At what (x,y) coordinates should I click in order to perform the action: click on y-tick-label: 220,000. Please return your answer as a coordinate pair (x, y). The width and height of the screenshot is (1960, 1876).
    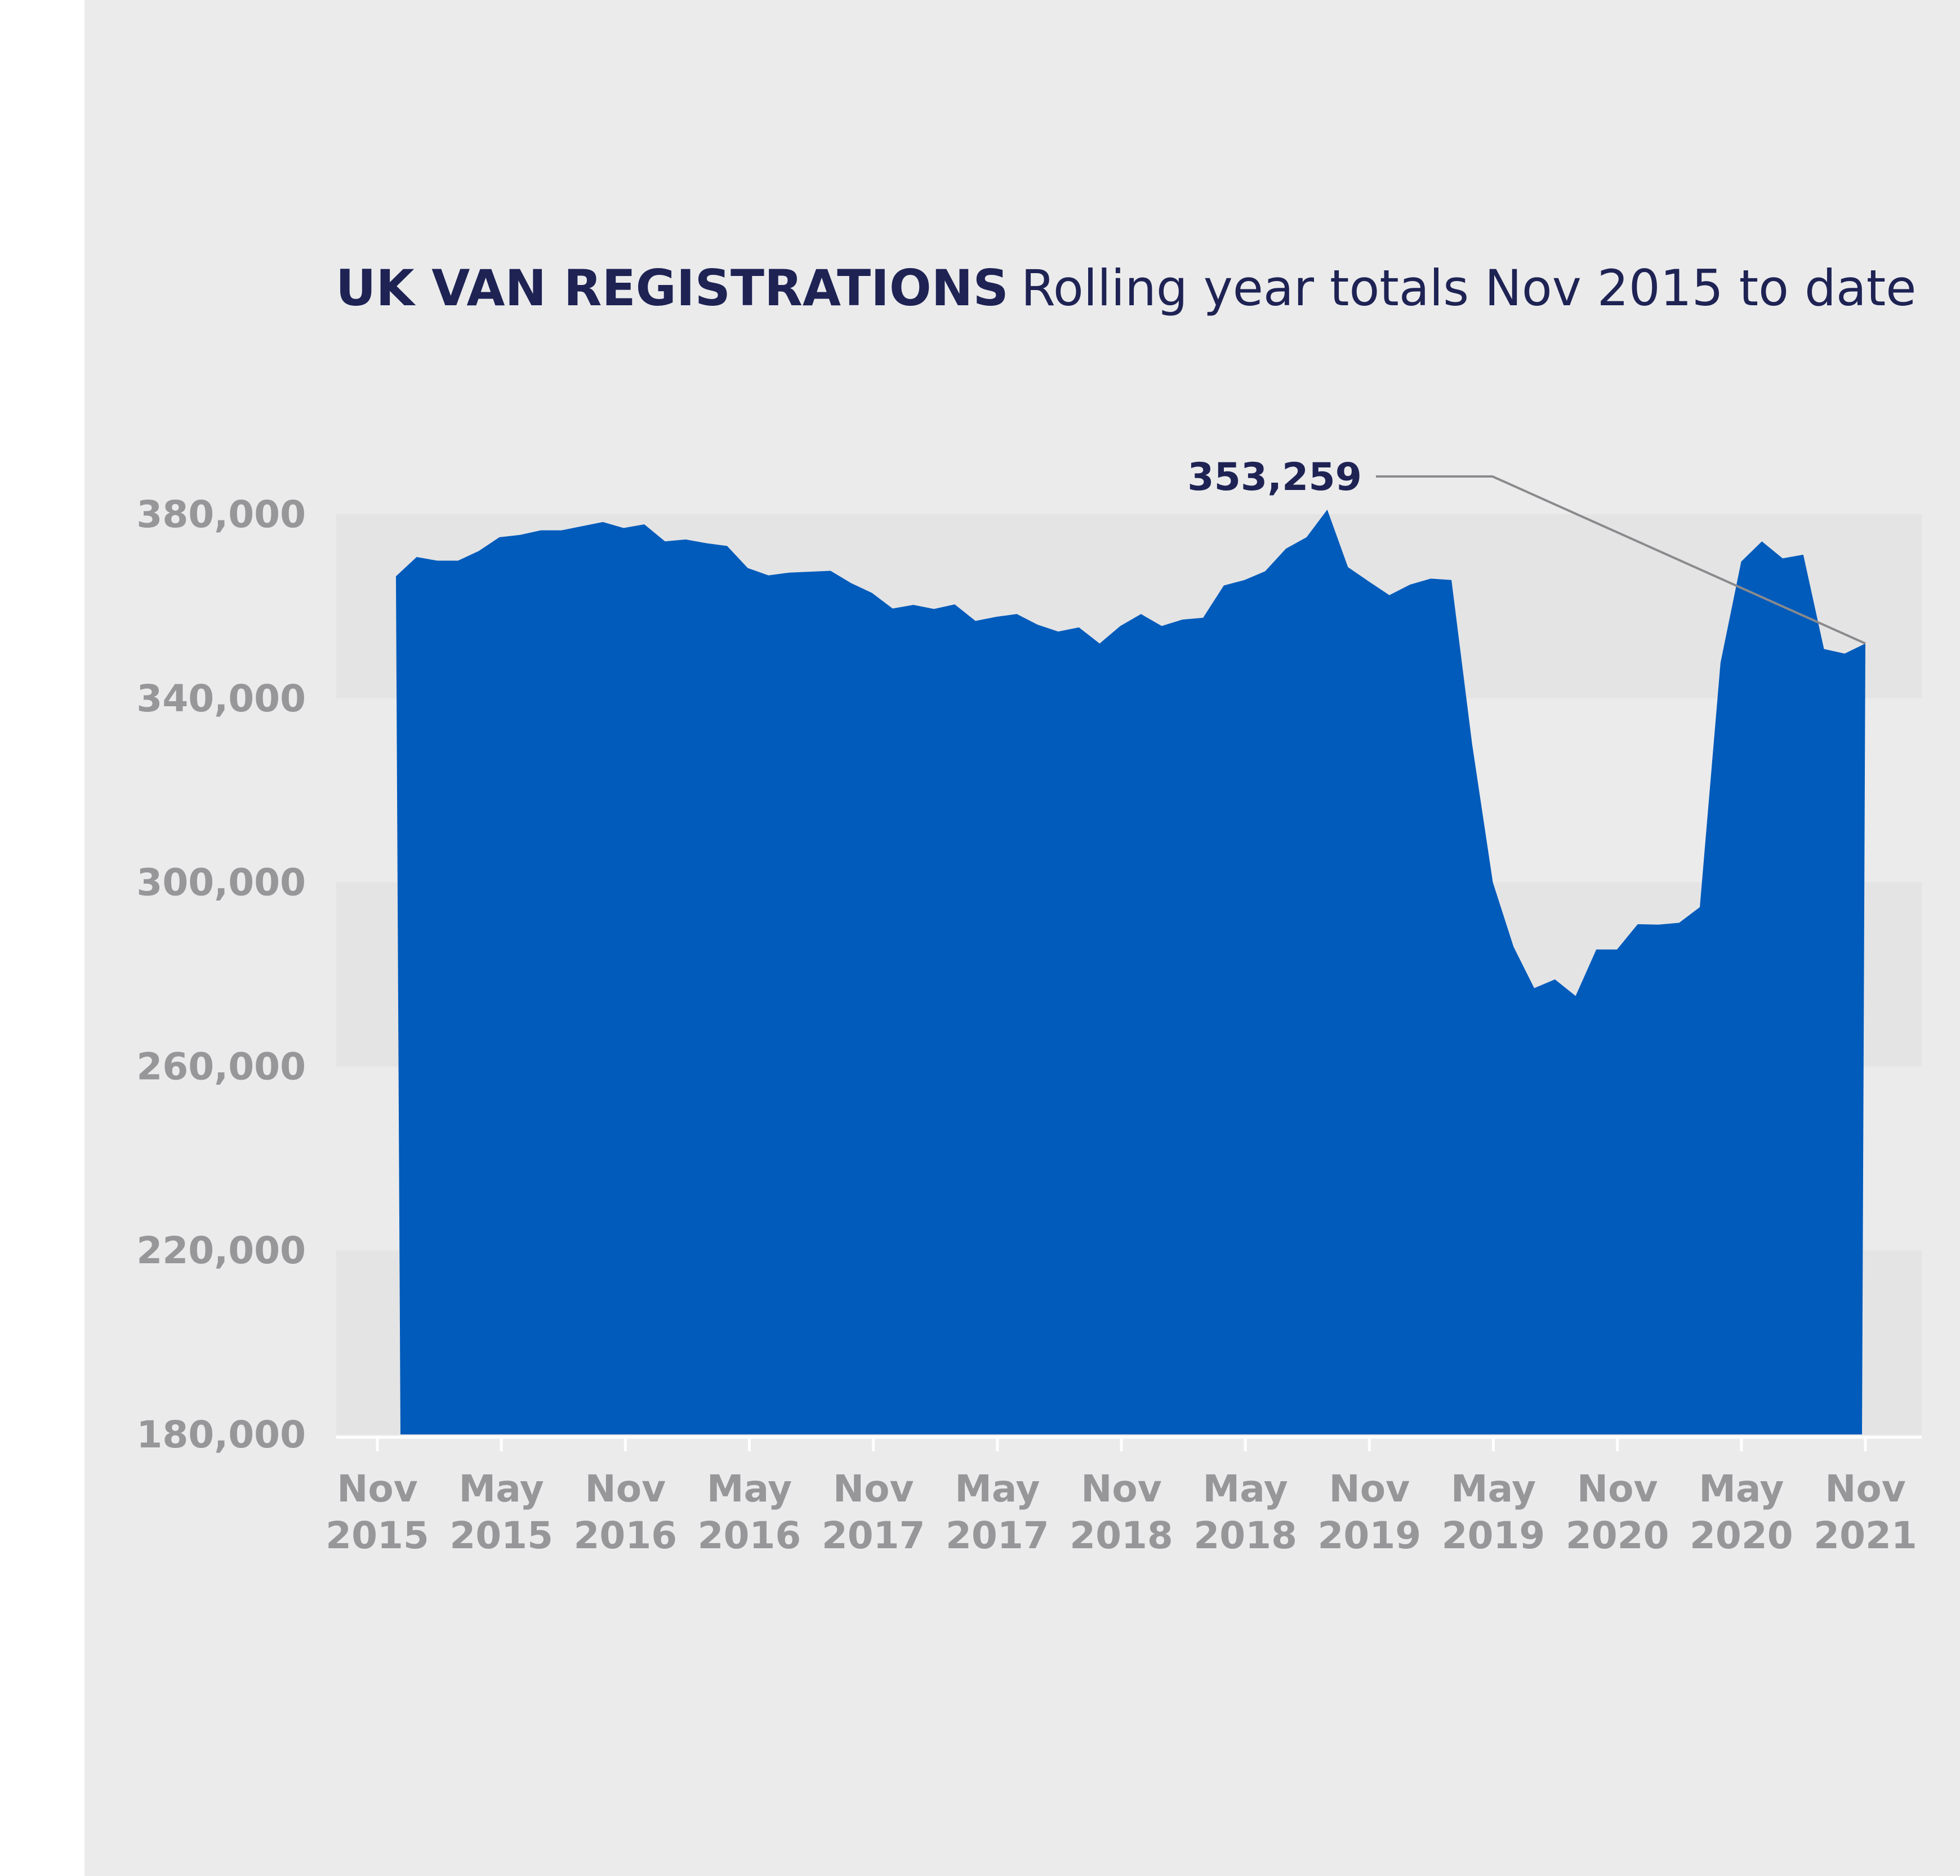
    Looking at the image, I should click on (221, 1250).